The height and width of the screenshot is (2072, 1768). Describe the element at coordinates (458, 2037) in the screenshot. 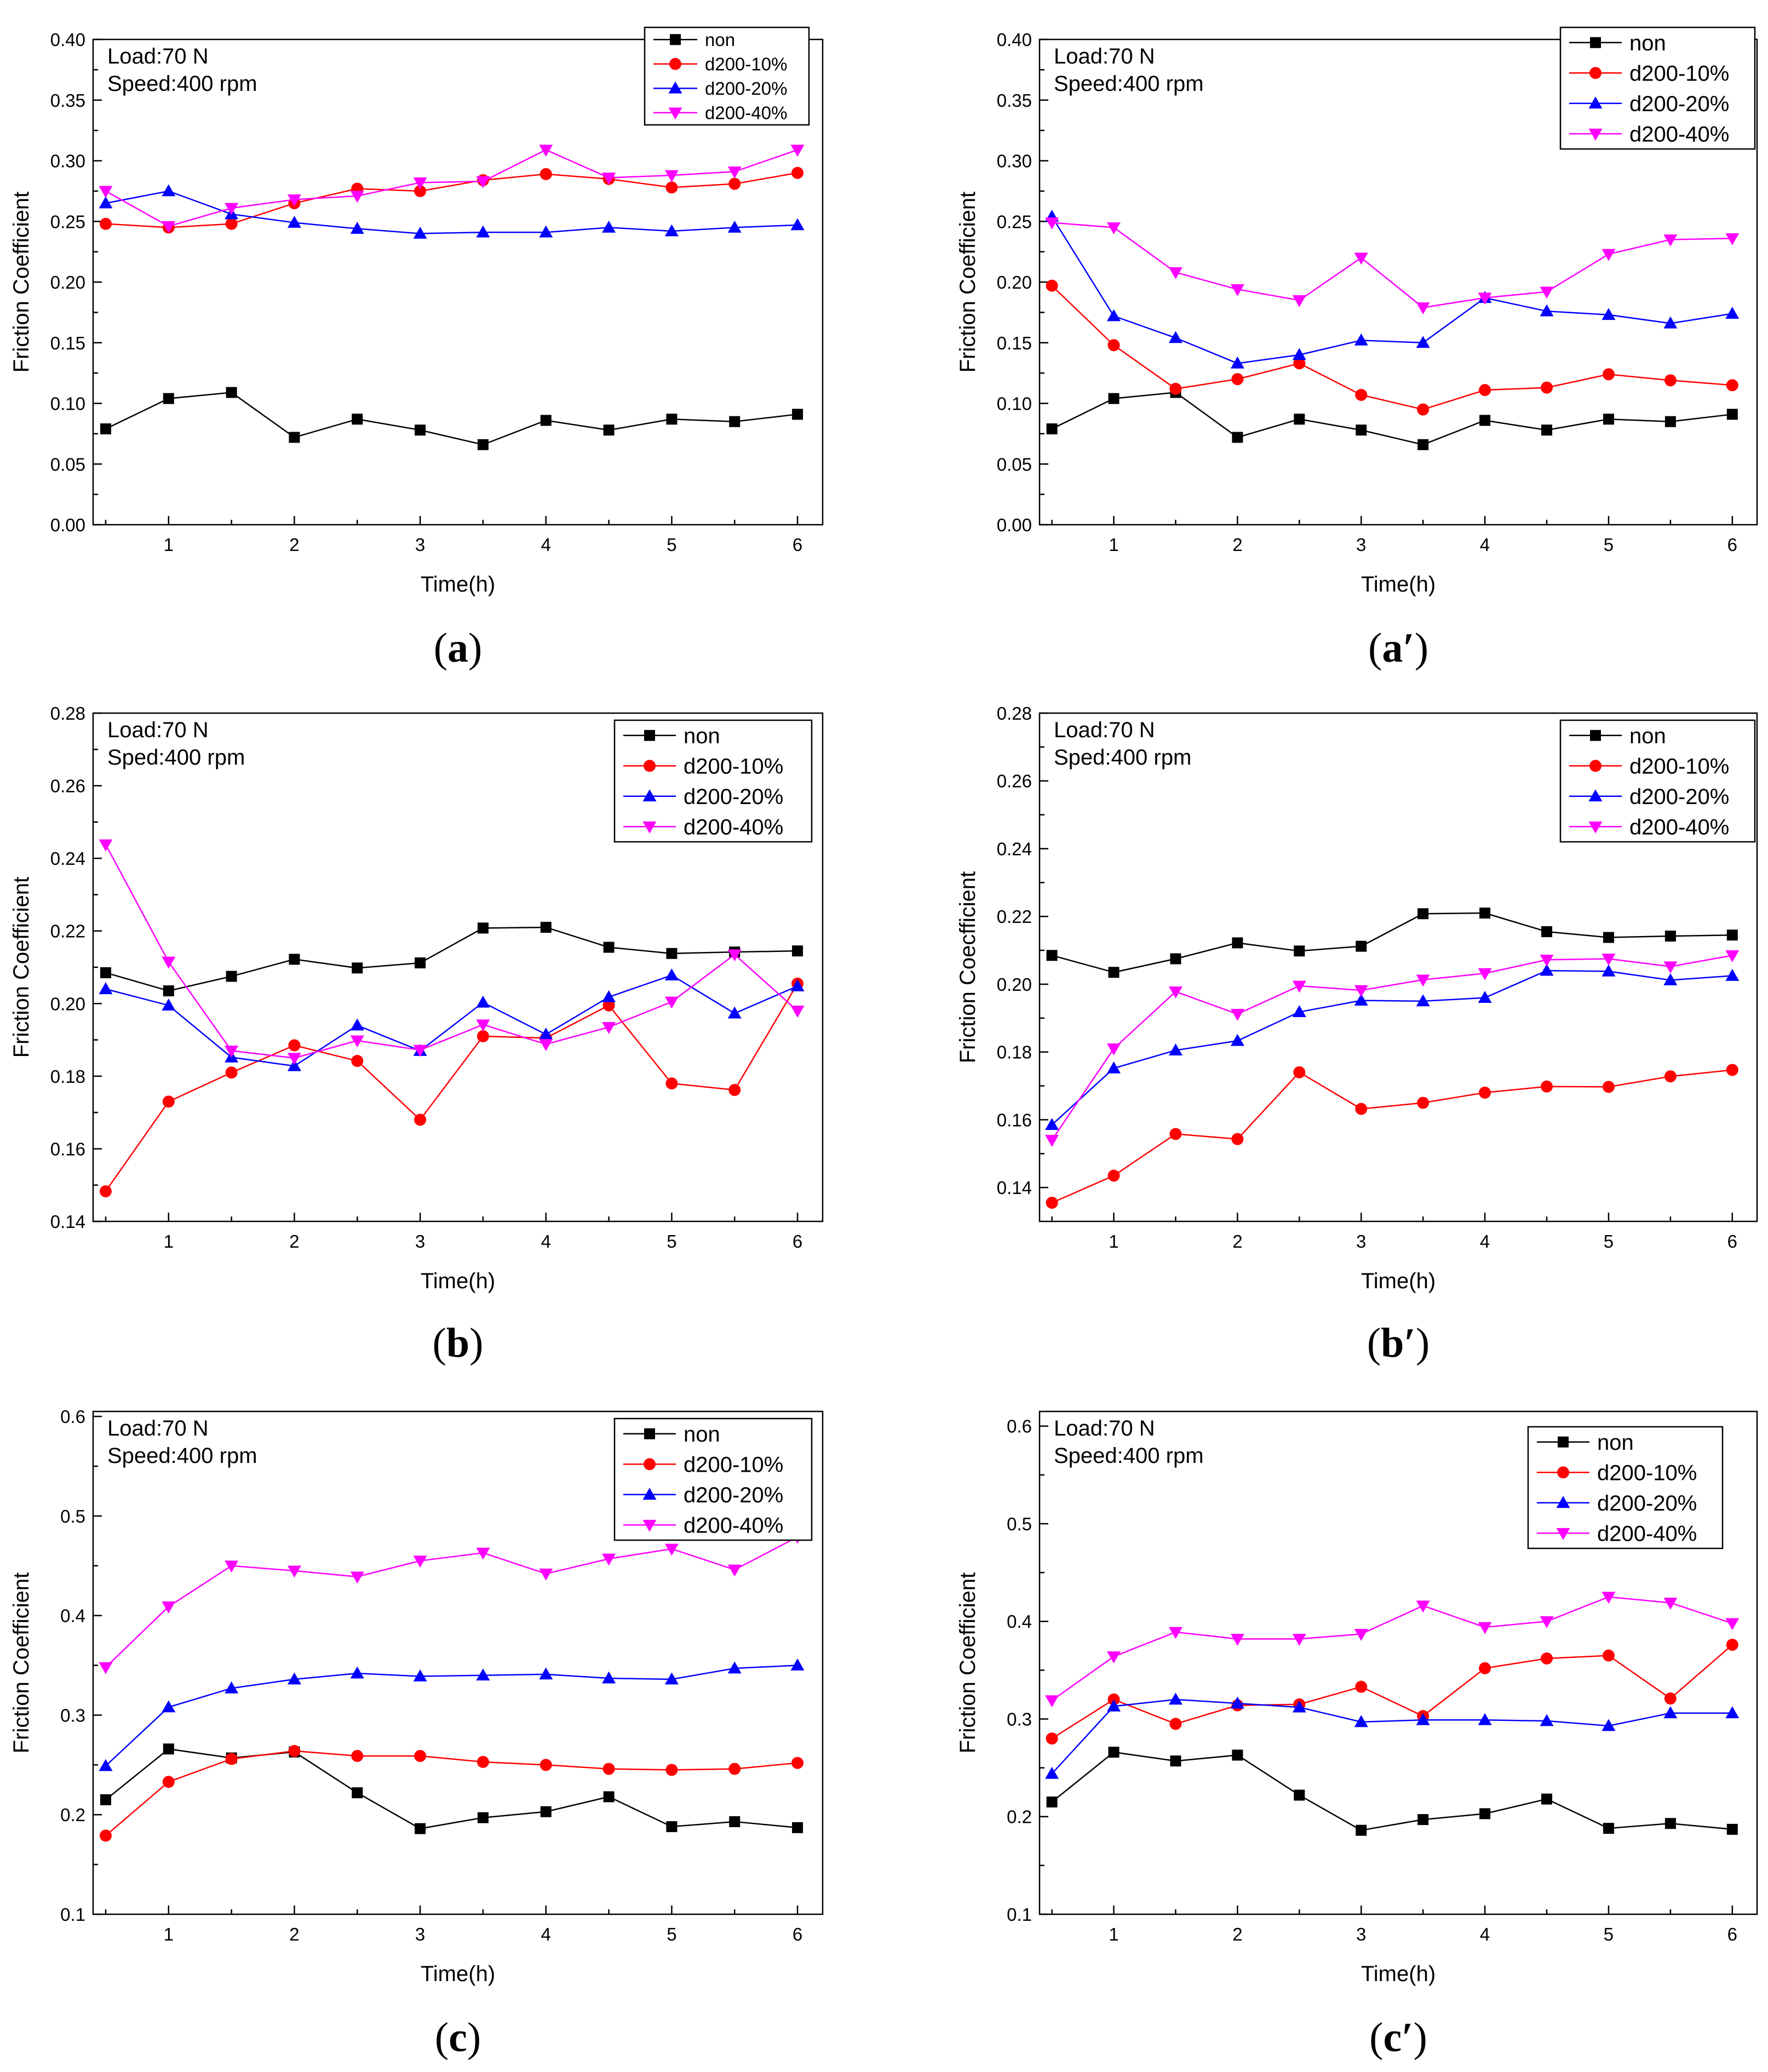

I see `panel-caption: (c)` at that location.